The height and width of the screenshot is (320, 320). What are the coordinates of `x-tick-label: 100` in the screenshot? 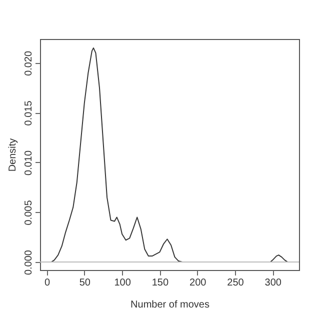 It's located at (123, 283).